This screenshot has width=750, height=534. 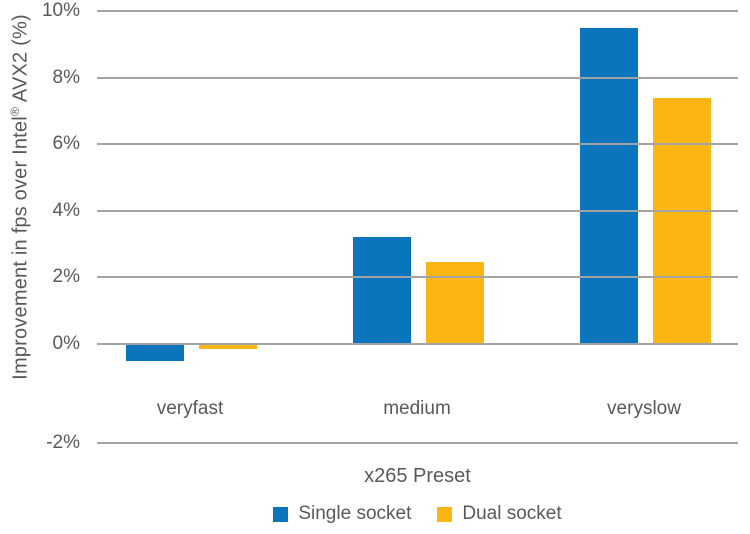 I want to click on y-tick-label-6pct: 6%, so click(x=66, y=144).